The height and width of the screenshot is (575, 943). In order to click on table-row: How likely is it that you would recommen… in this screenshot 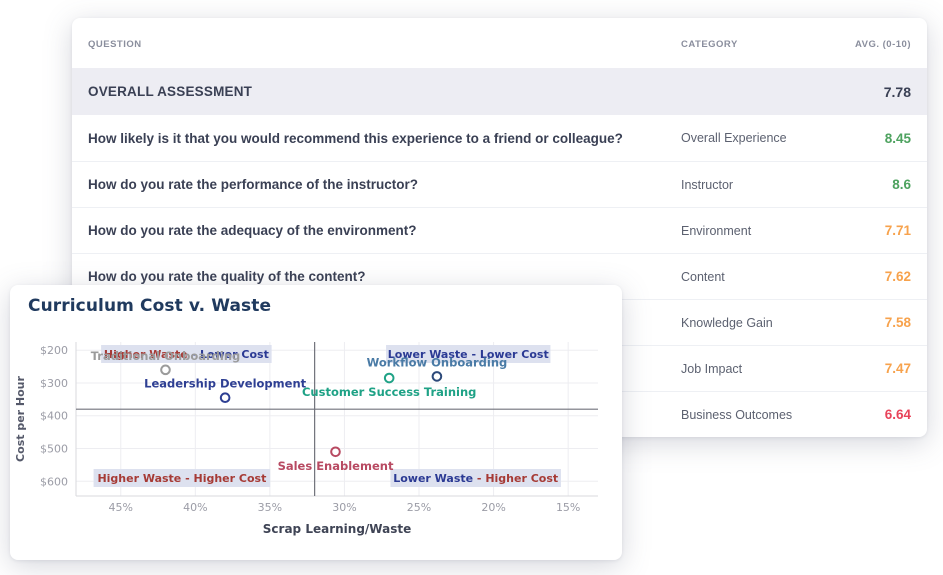, I will do `click(499, 138)`.